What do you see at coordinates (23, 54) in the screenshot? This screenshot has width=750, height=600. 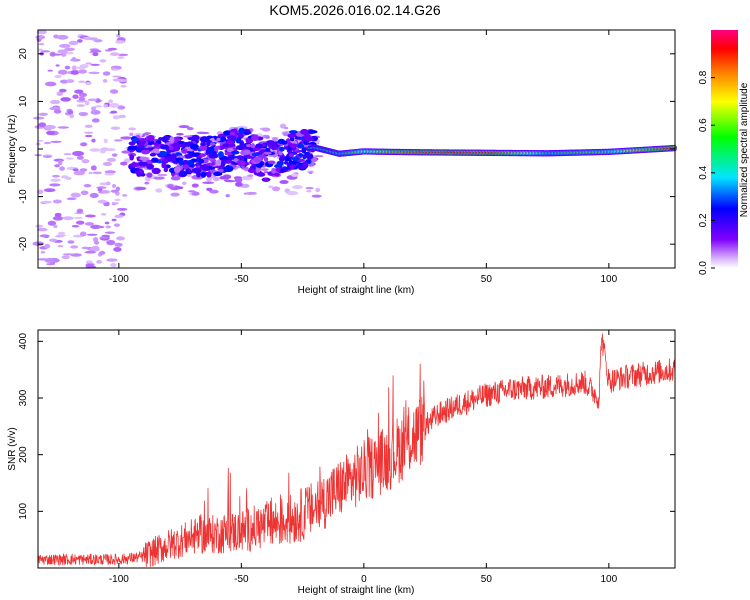 I see `y-tick-label: 20` at bounding box center [23, 54].